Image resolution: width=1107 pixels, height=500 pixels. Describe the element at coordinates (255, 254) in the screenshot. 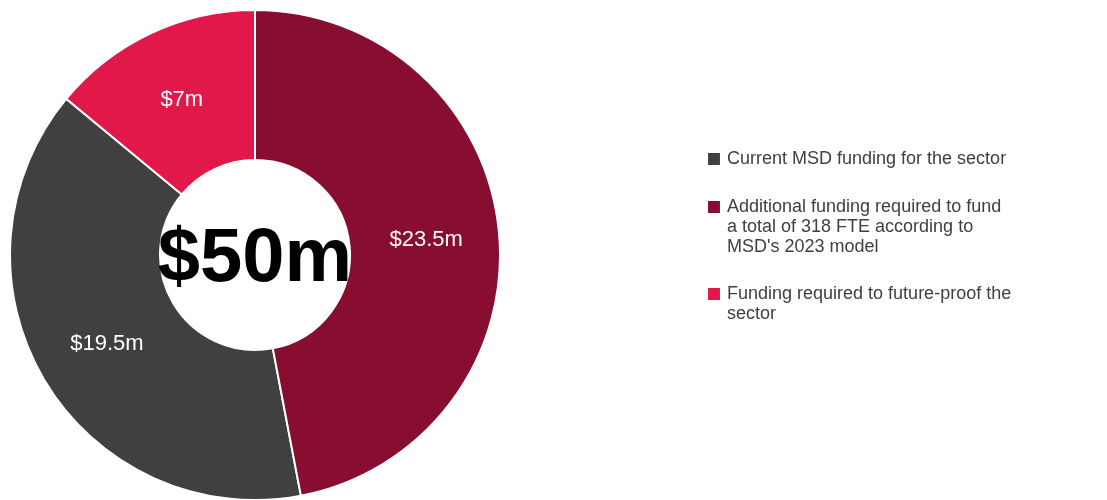

I see `text: $50m` at that location.